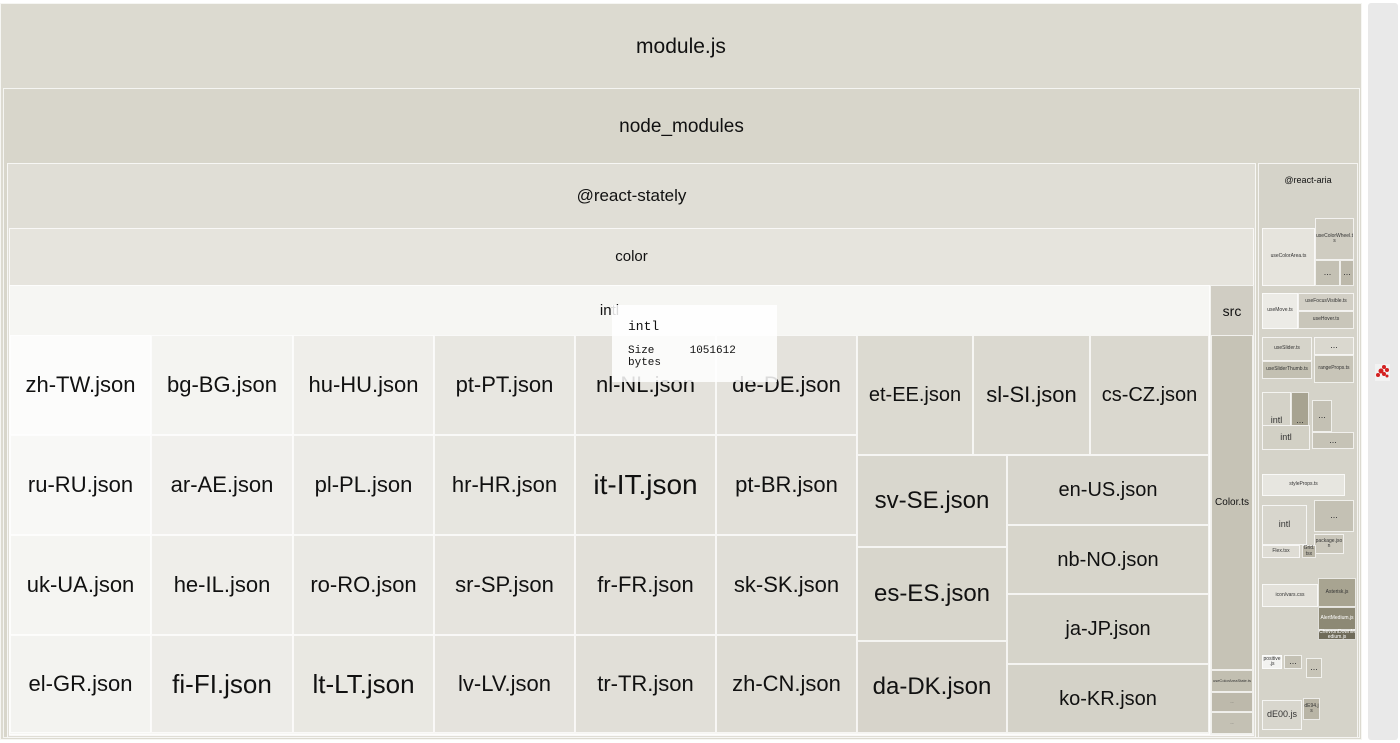 The image size is (1400, 743). I want to click on file-ja-JP: ja-JP.json, so click(1108, 629).